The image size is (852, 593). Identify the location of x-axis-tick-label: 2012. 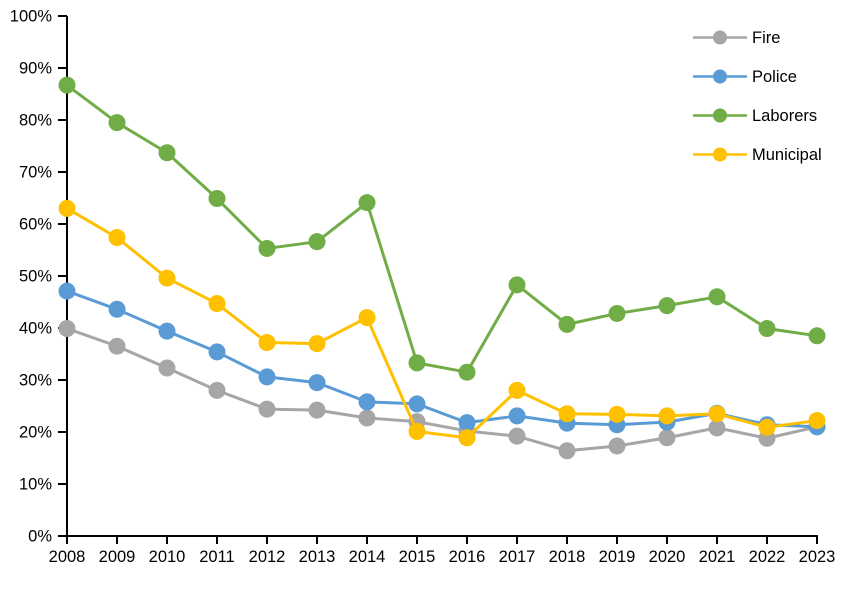
(267, 557).